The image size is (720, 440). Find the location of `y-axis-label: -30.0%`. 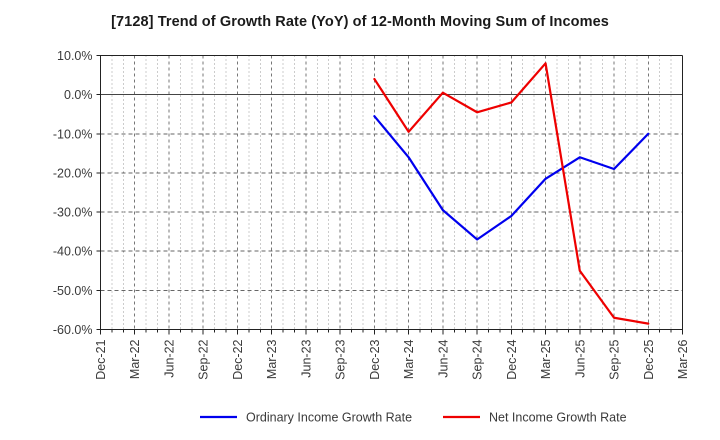

y-axis-label: -30.0% is located at coordinates (73, 213).